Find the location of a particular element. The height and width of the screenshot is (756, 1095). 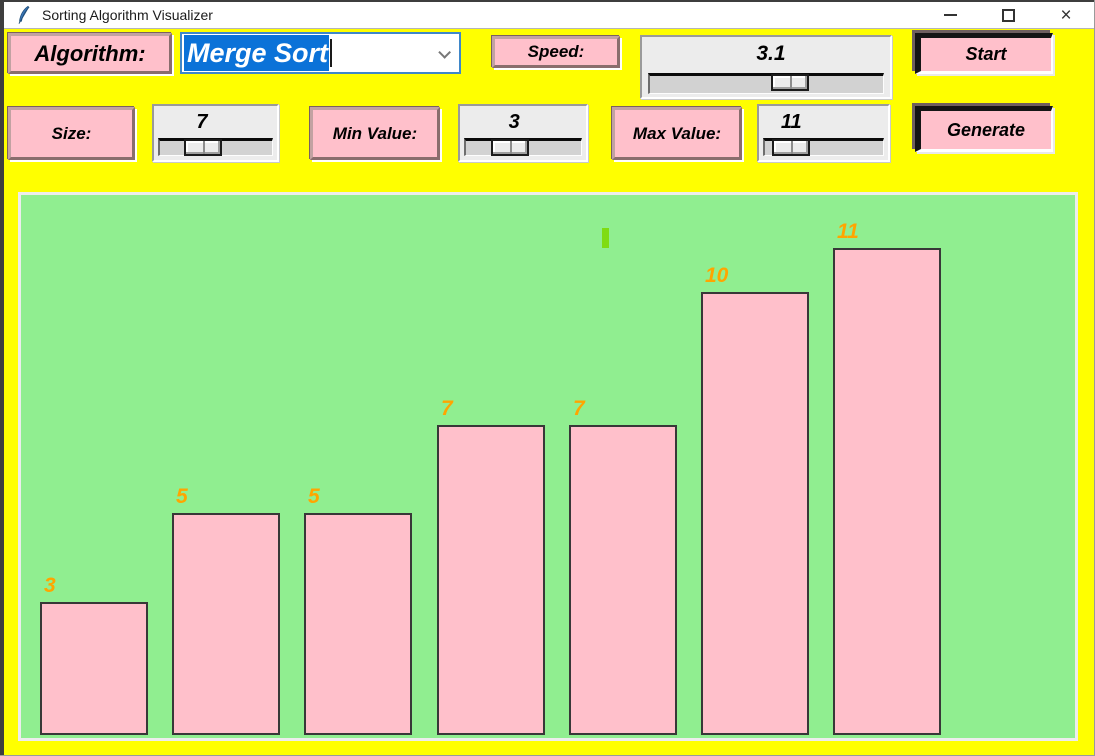

bar-value-label: 3 is located at coordinates (50, 585).